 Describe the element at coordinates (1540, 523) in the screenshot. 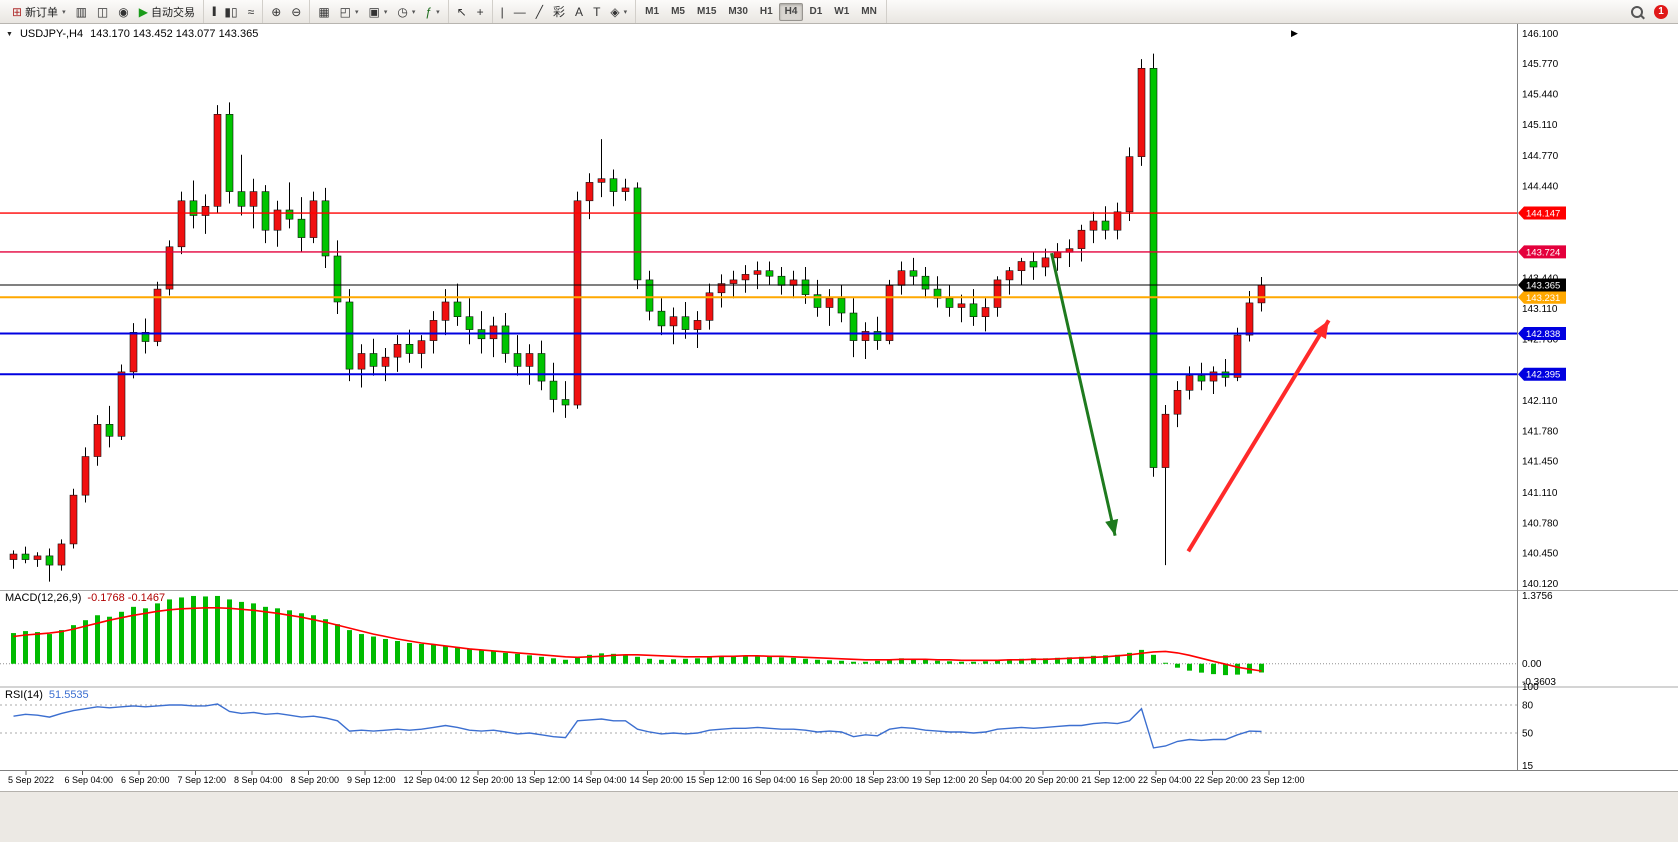

I see `price-tick: 140.780` at that location.